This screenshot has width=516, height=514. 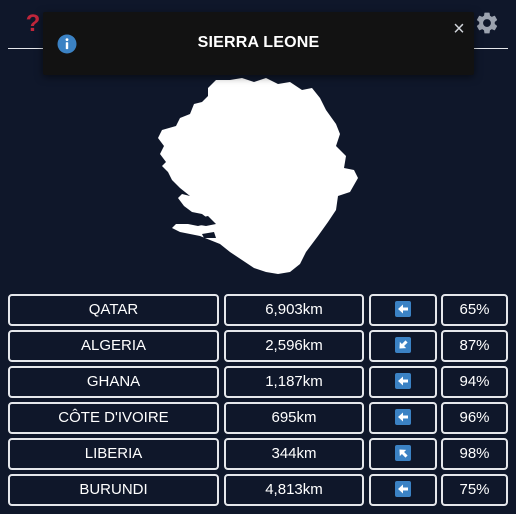 I want to click on arrow-south-west-icon, so click(x=403, y=344).